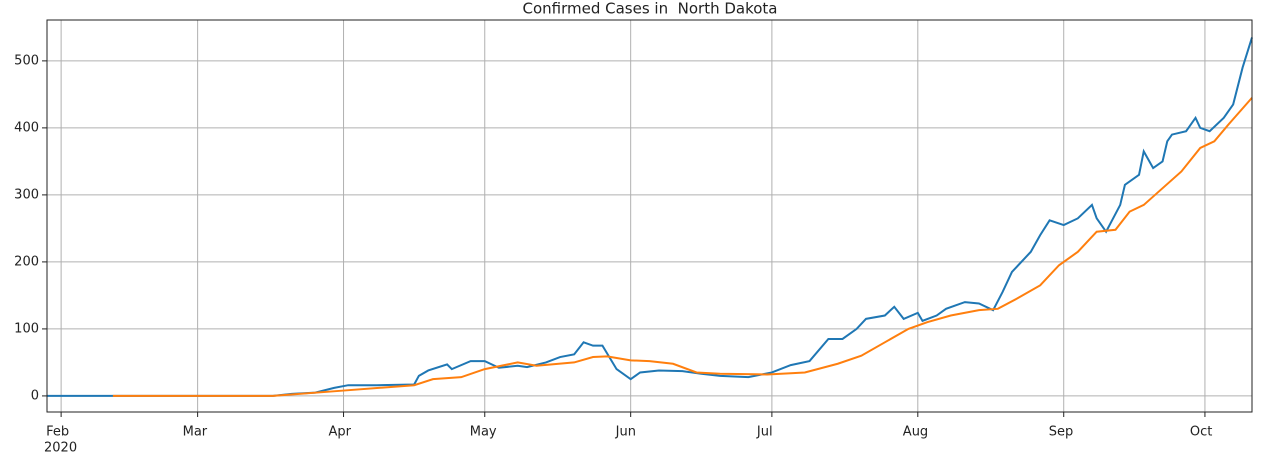 The width and height of the screenshot is (1280, 462). I want to click on x-tick-label: Mar, so click(195, 432).